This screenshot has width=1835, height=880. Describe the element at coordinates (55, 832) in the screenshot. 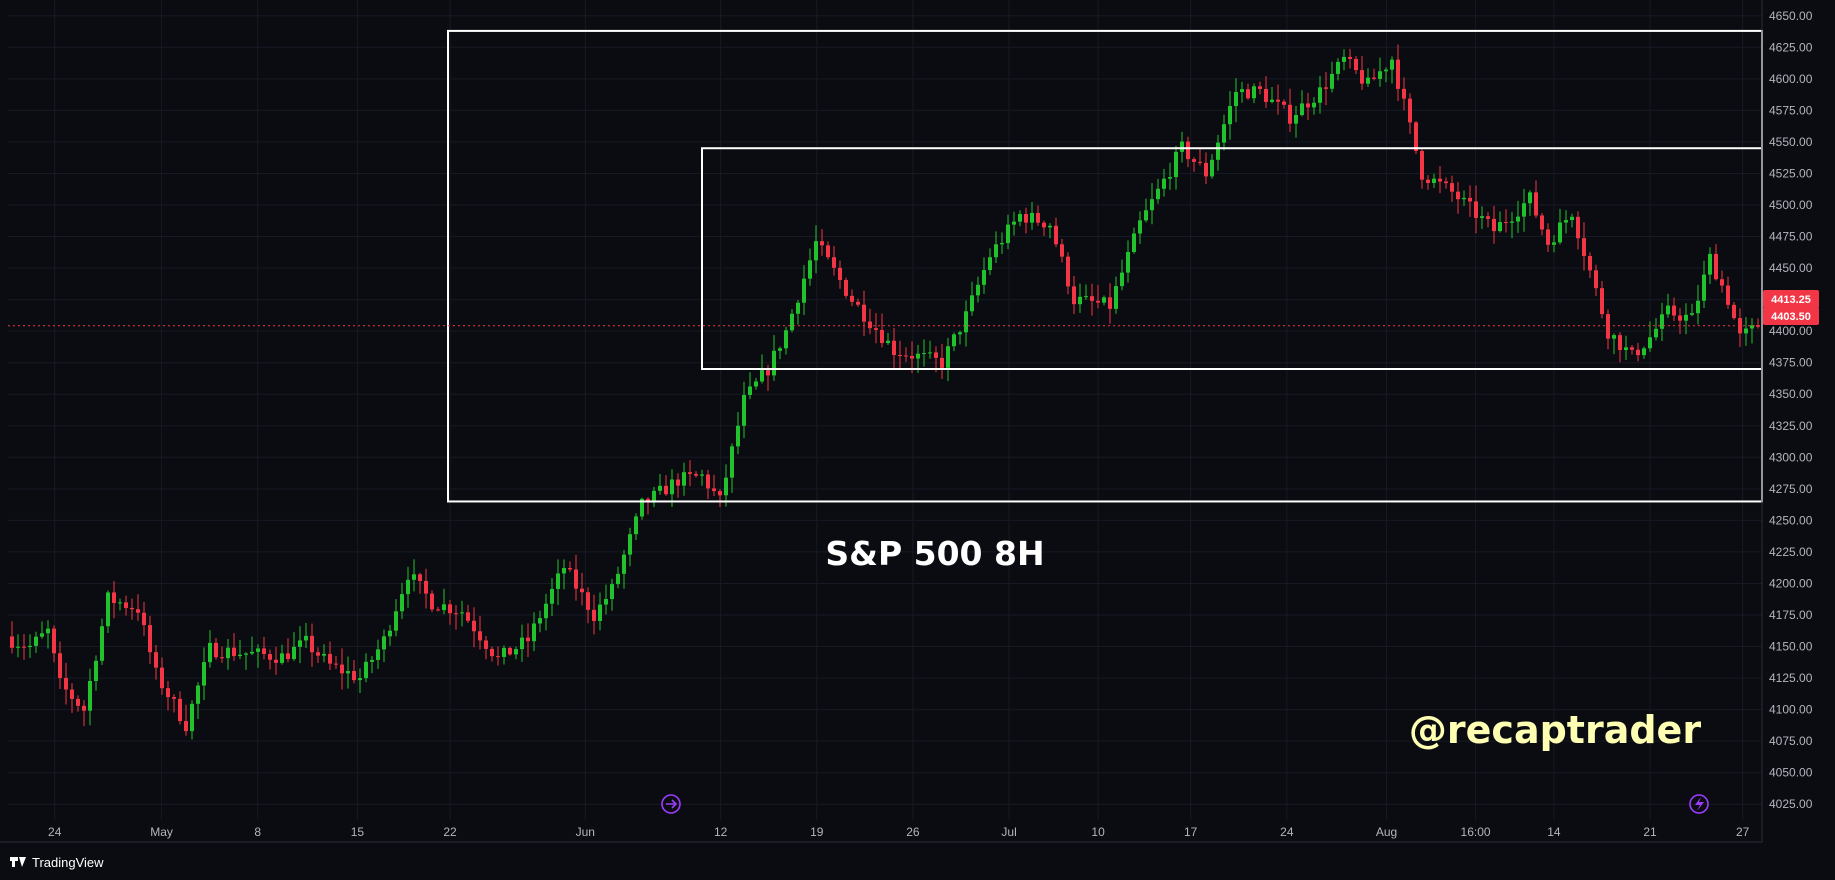

I see `x-tick-label: 24` at that location.